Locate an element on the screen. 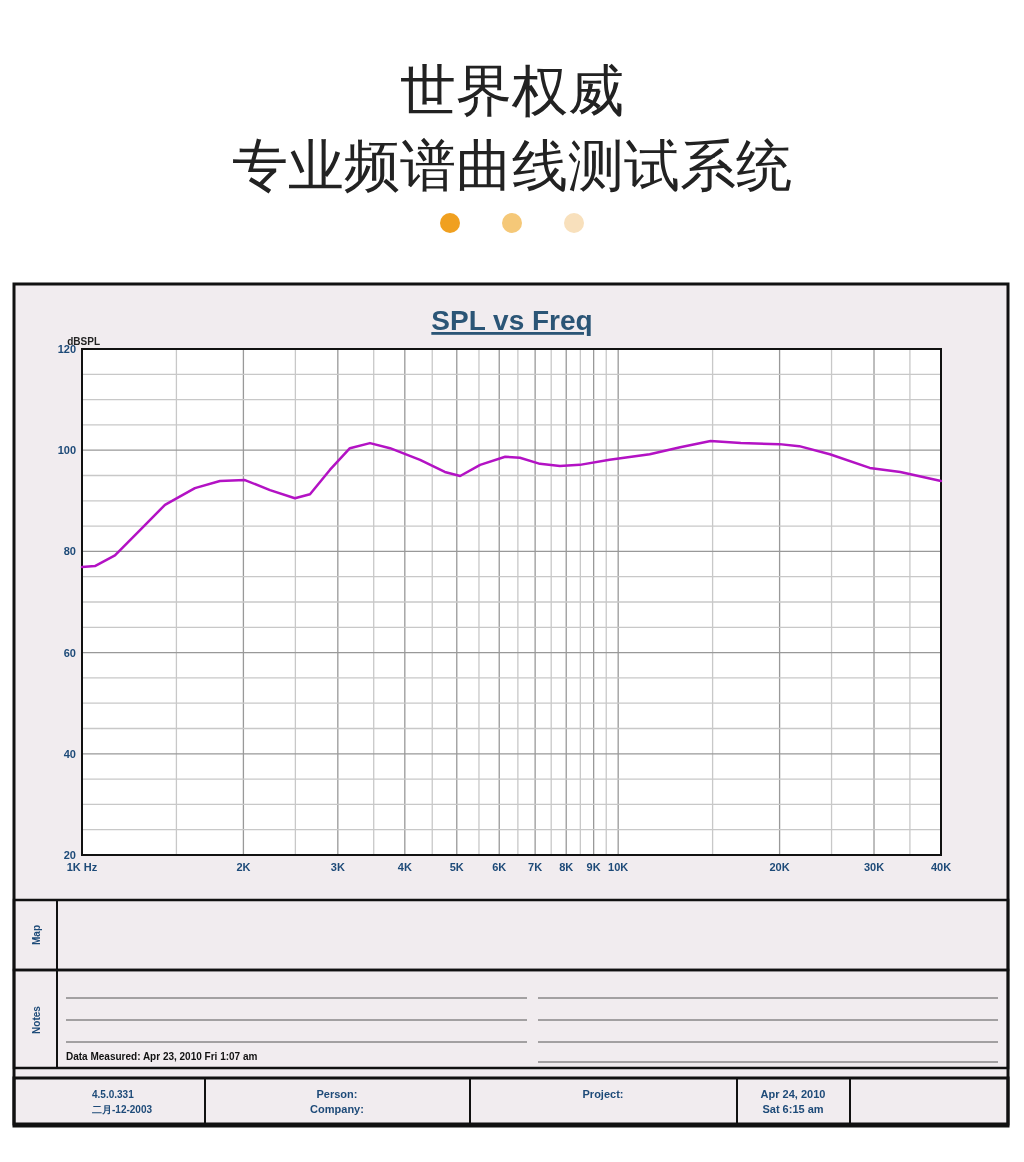  y-tick-label: 20 is located at coordinates (69, 855).